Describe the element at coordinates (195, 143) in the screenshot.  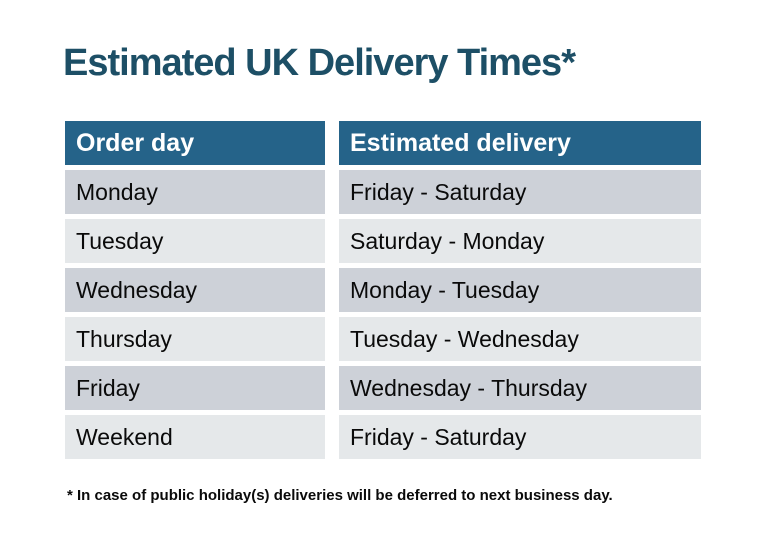
I see `column-header-order-day: Order day` at that location.